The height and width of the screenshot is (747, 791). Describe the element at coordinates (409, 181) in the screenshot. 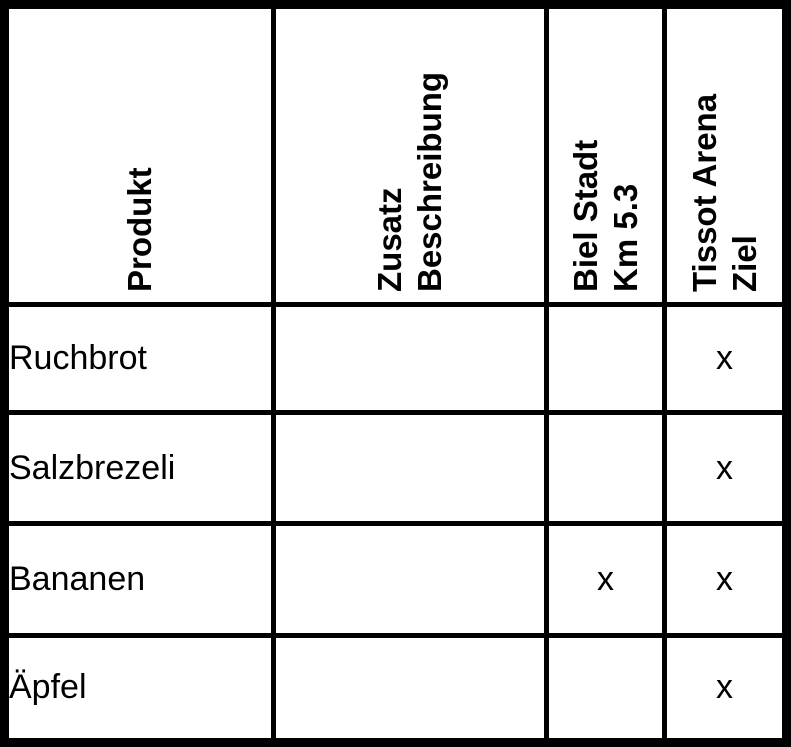

I see `header-label-zusatz-beschreibung: Zusatz Beschreibung` at that location.